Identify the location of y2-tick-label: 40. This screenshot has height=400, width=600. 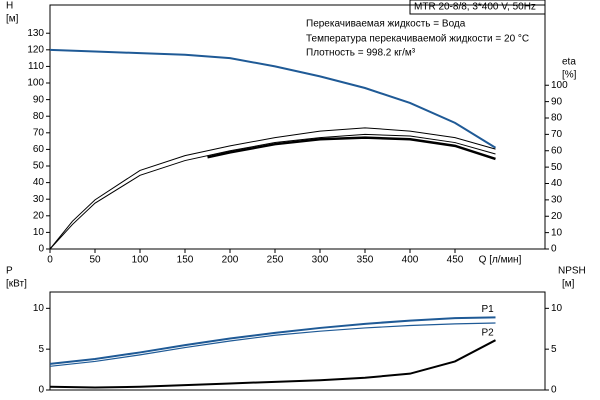
(557, 183).